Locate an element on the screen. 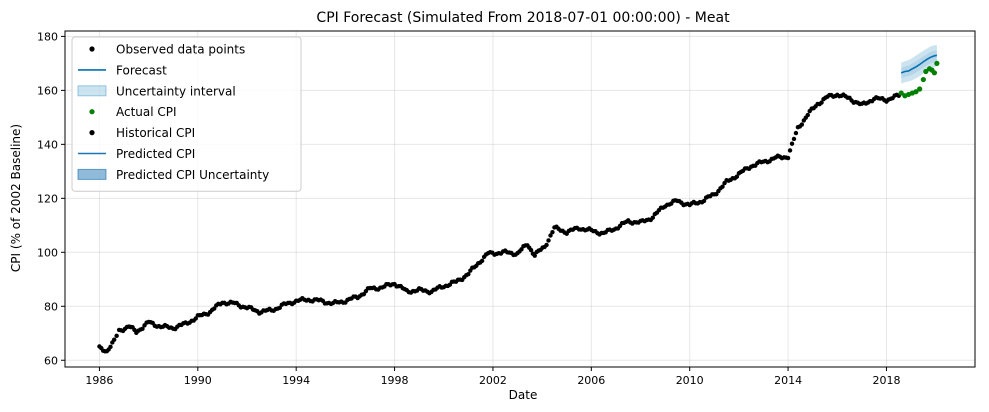 Image resolution: width=989 pixels, height=412 pixels. x-tick-label: 2014 is located at coordinates (788, 380).